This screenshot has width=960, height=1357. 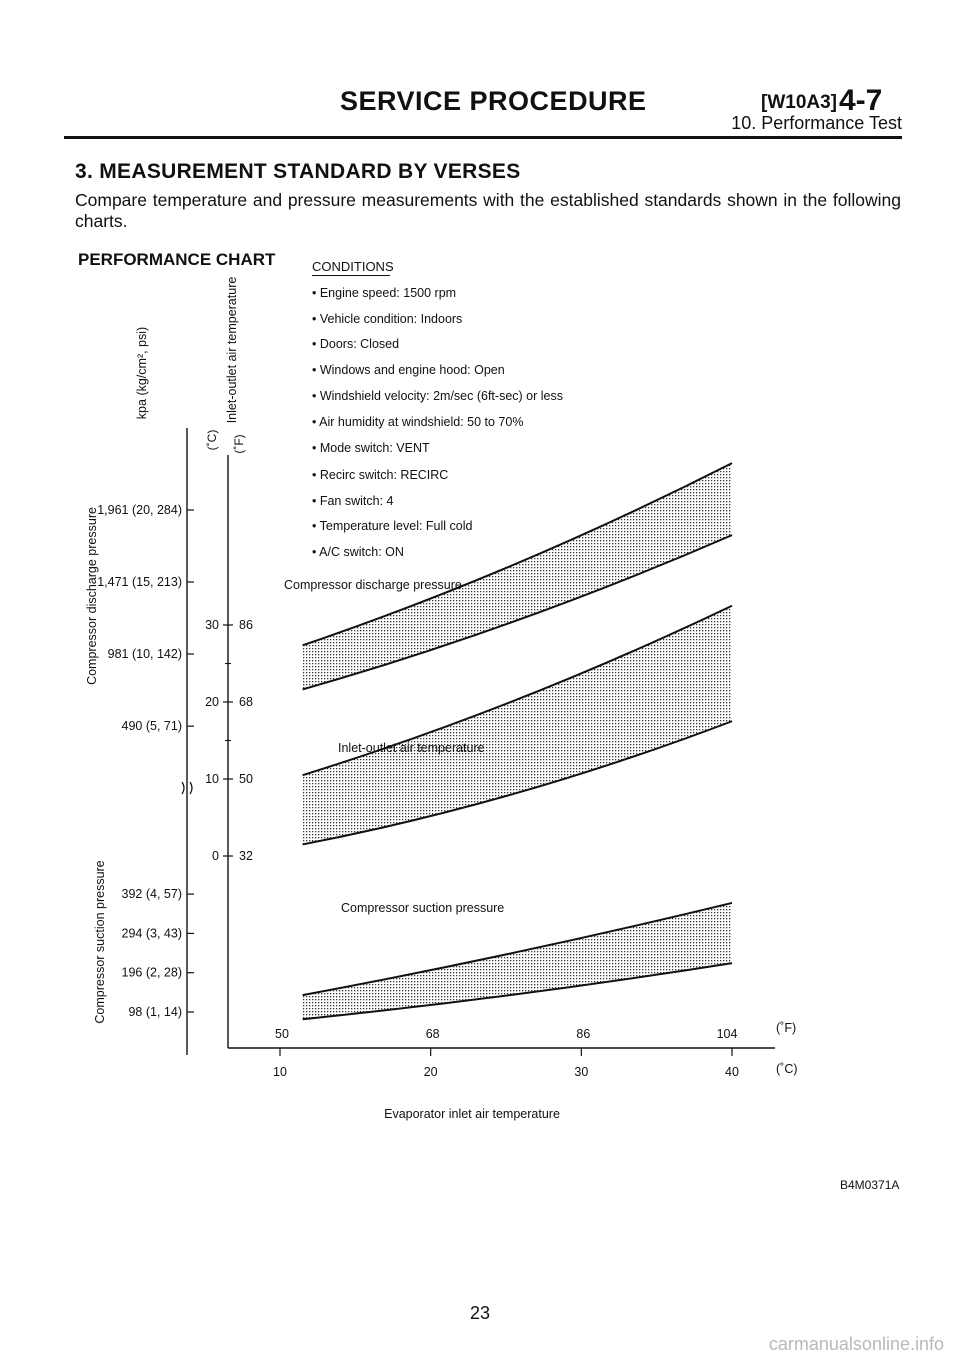 What do you see at coordinates (282, 1034) in the screenshot?
I see `x-tick-label-f: 50` at bounding box center [282, 1034].